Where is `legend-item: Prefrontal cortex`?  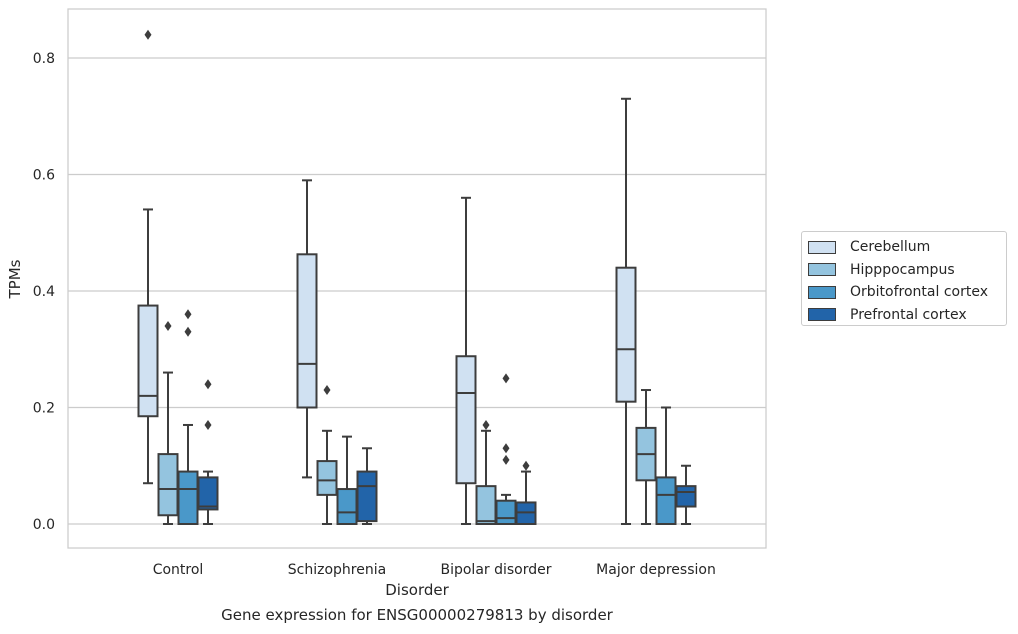 legend-item: Prefrontal cortex is located at coordinates (907, 315).